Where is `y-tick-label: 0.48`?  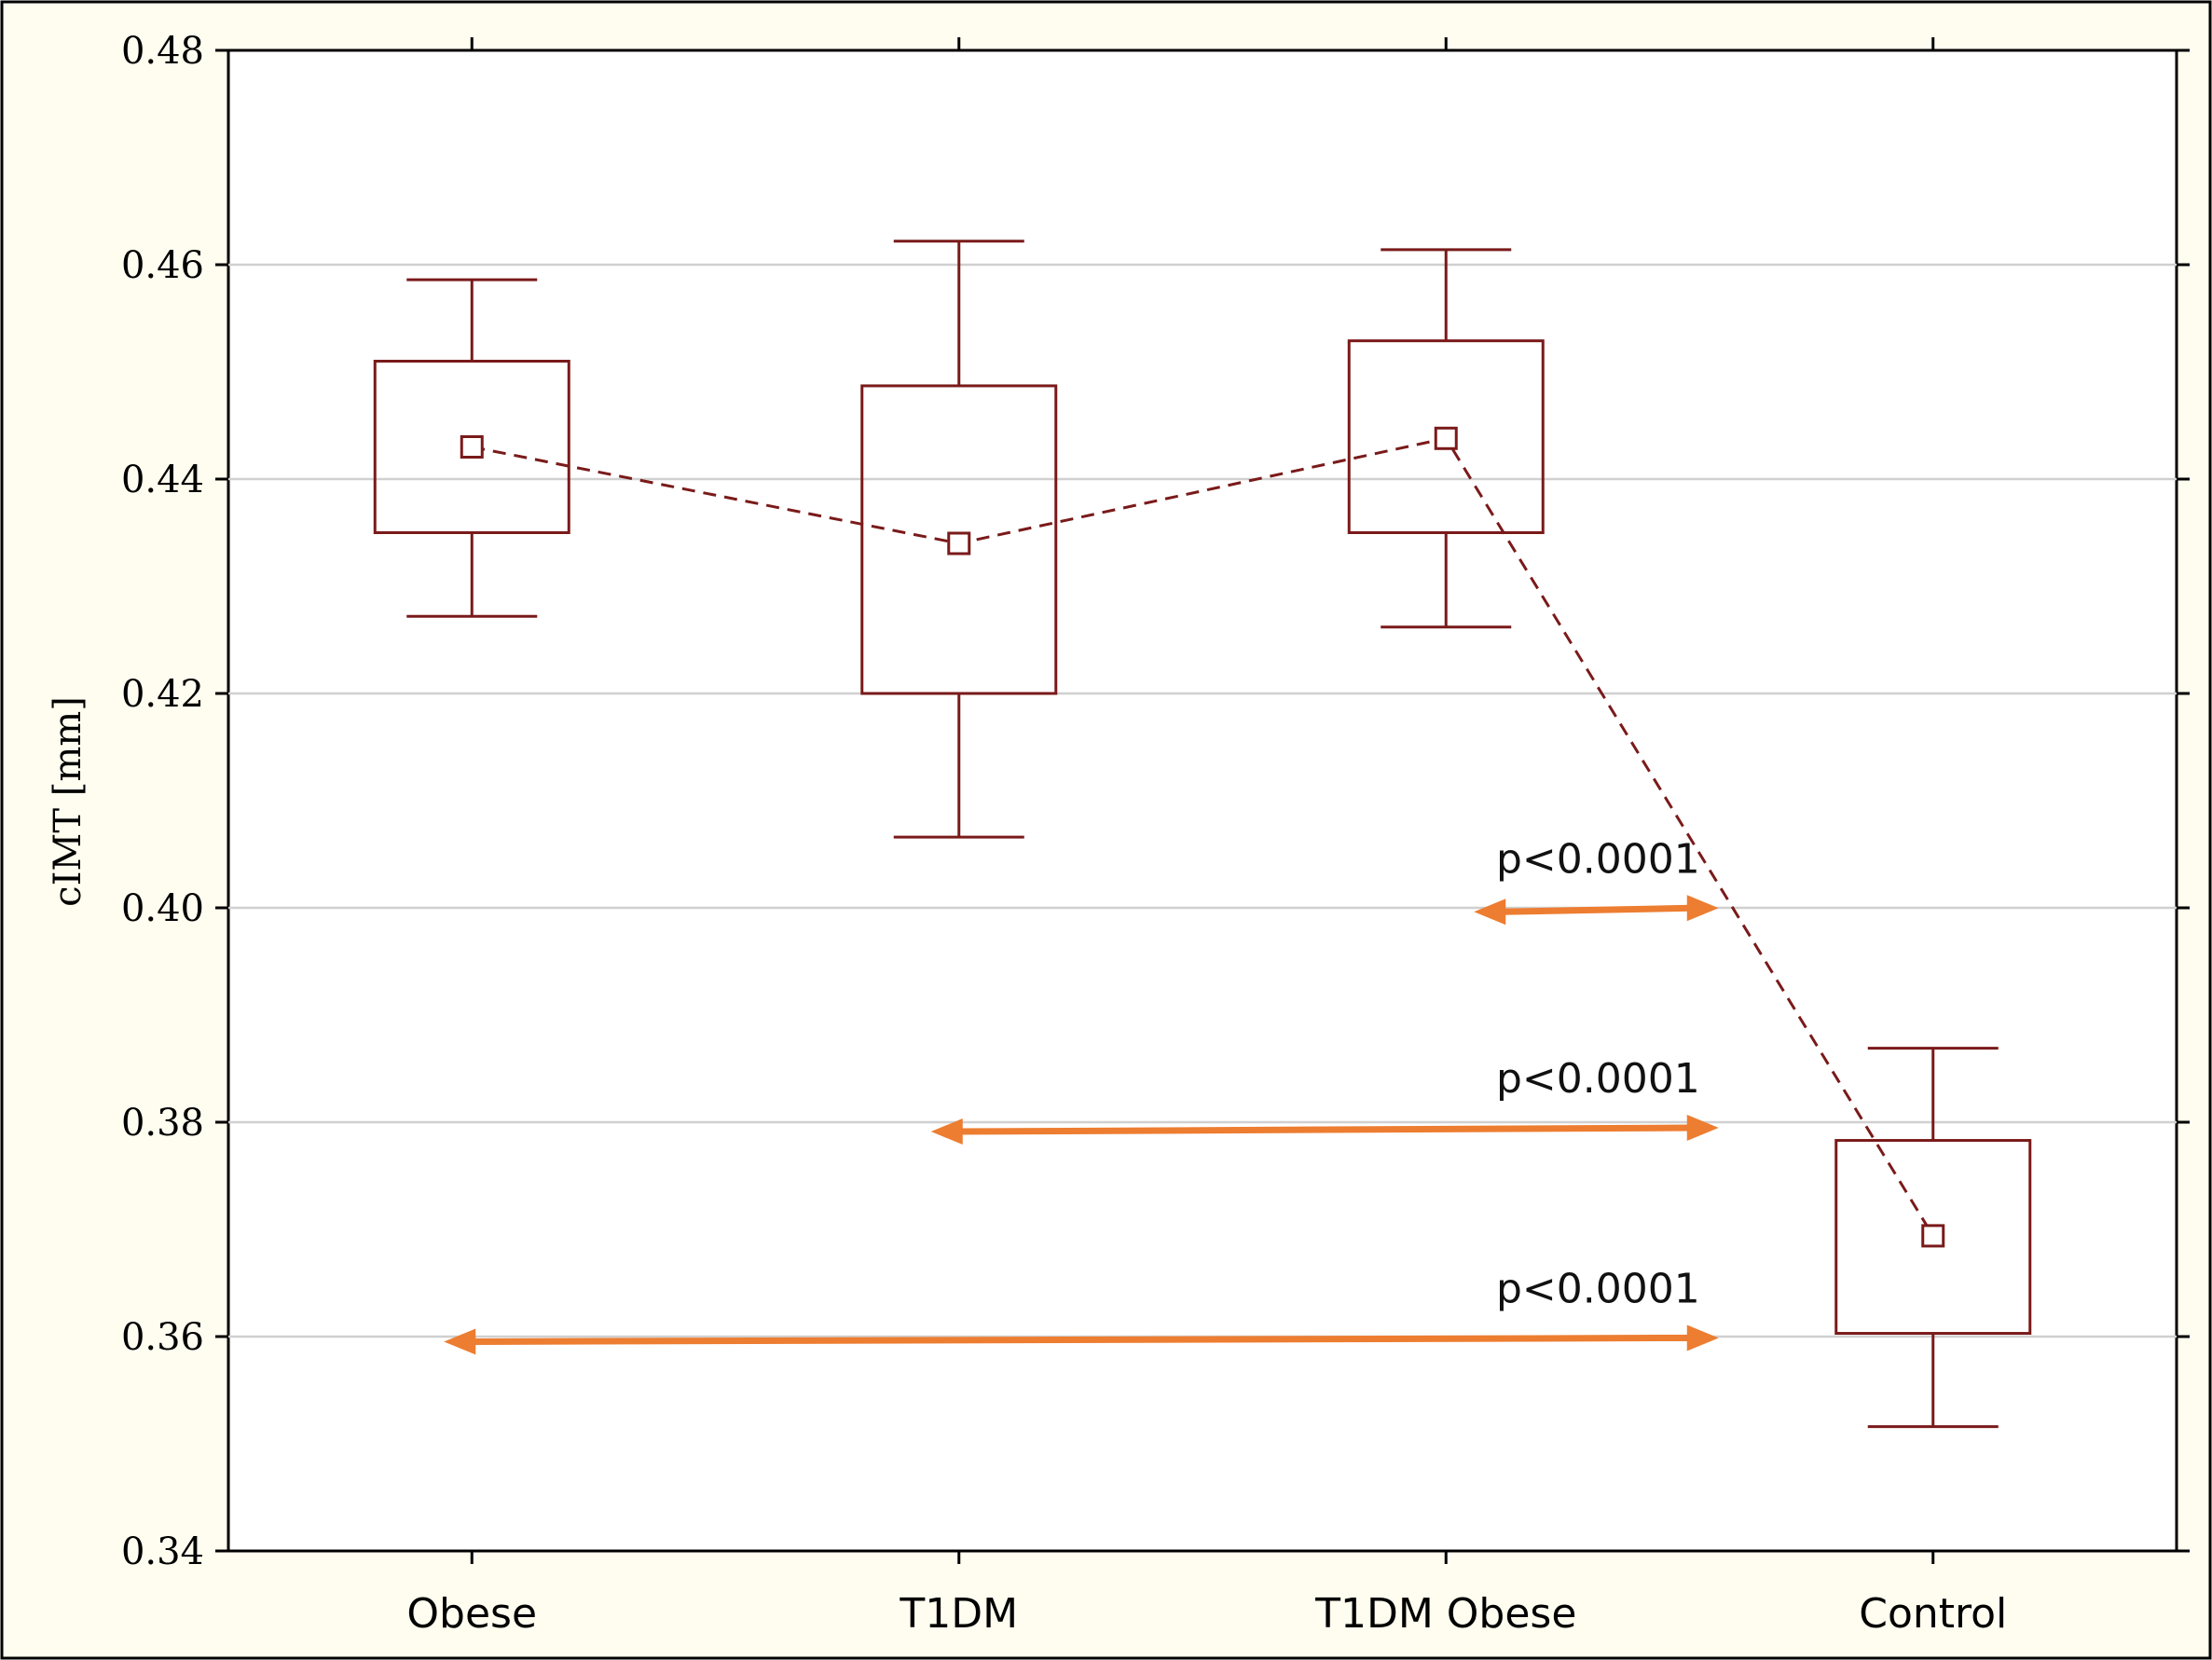
y-tick-label: 0.48 is located at coordinates (162, 51).